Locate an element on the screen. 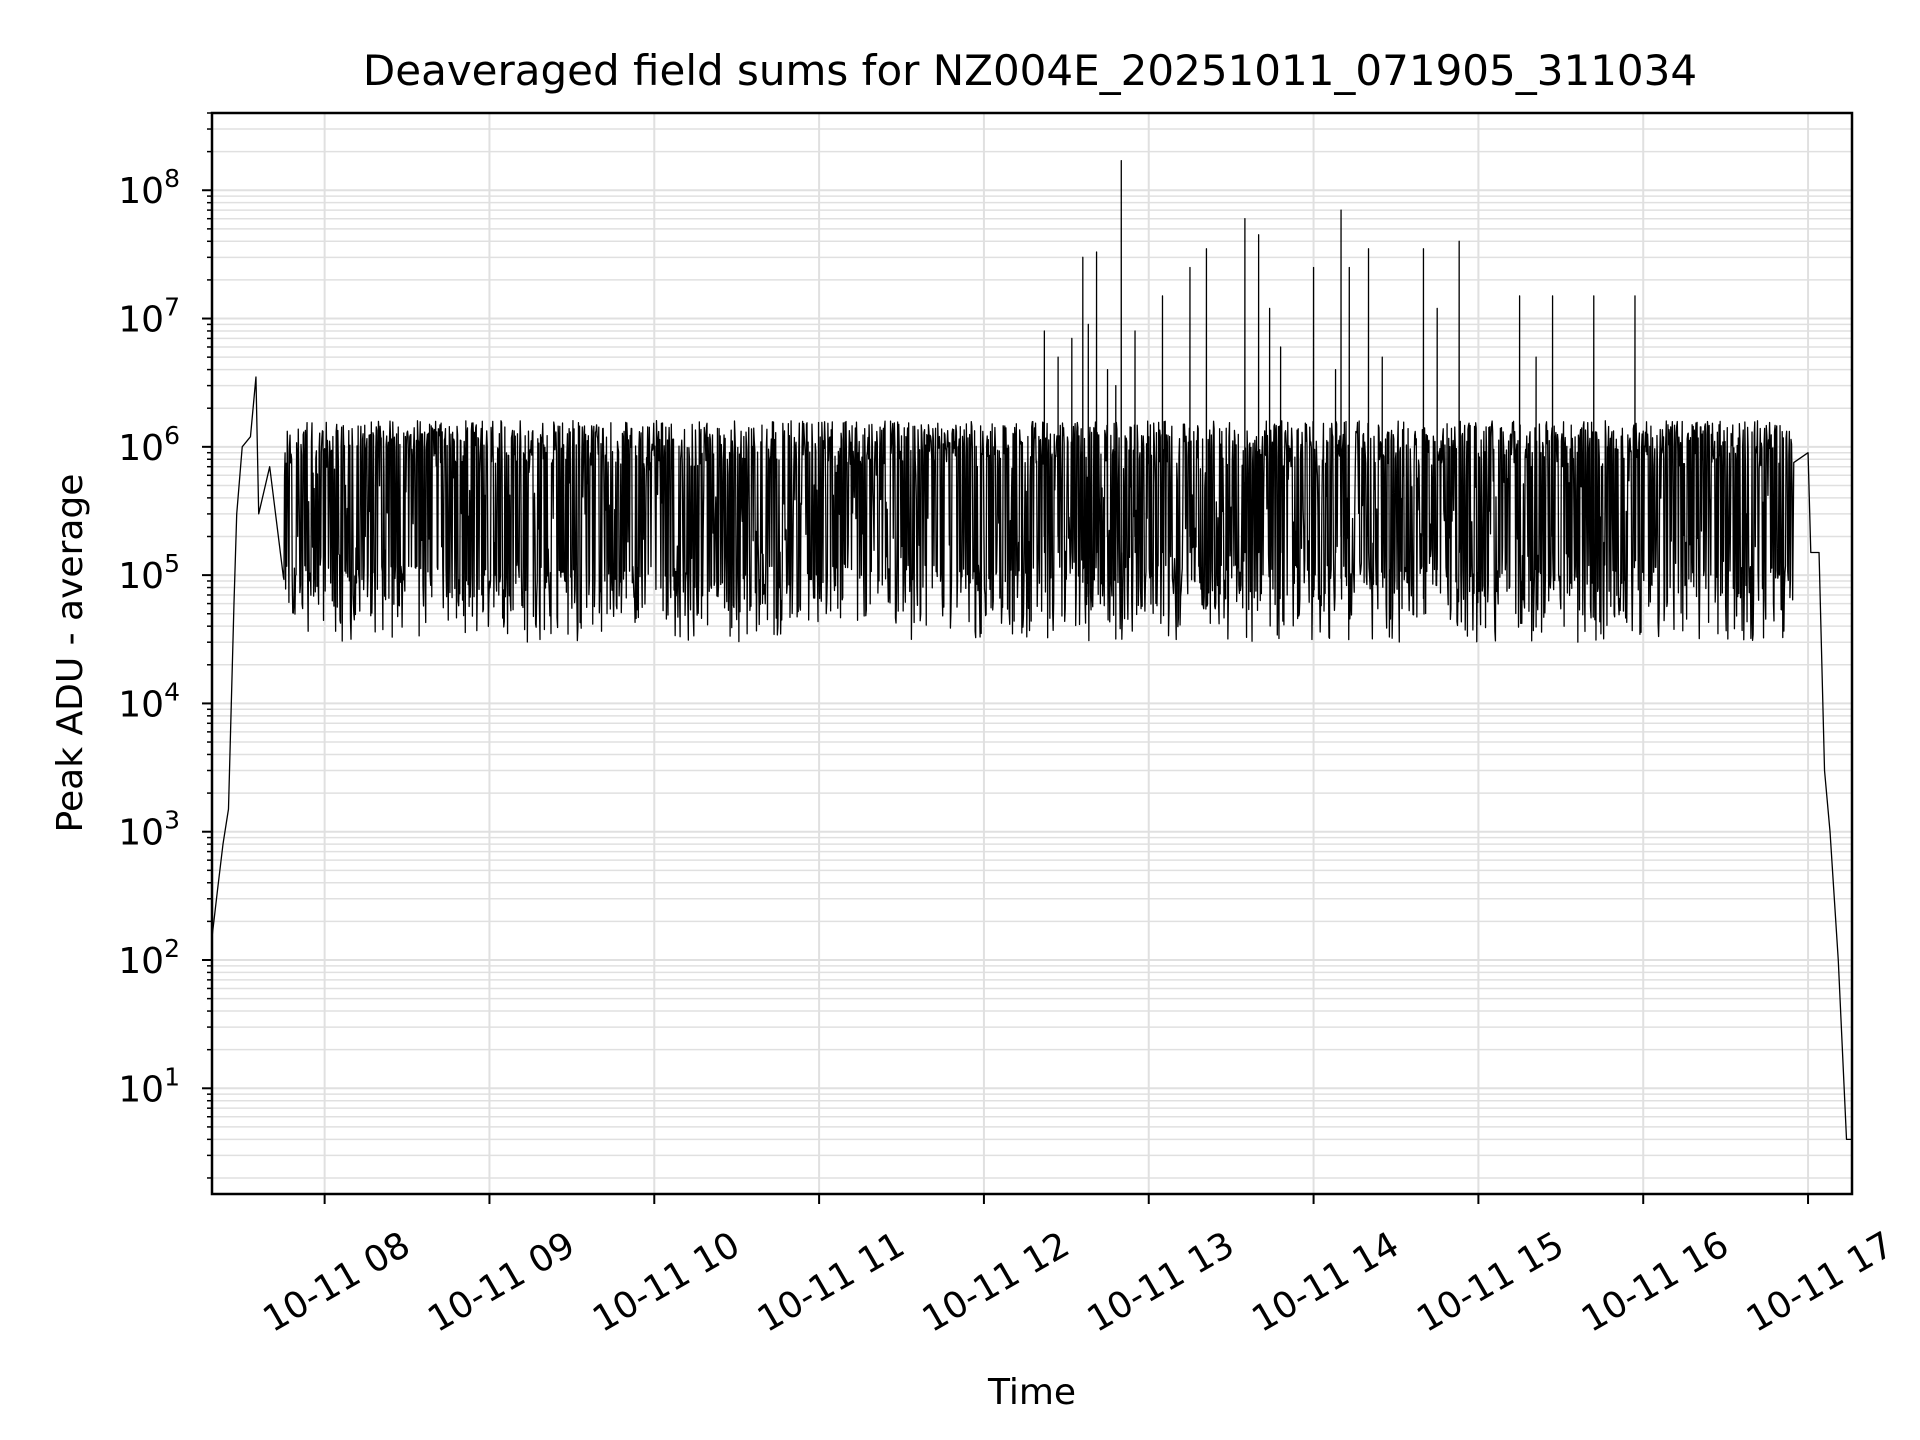  y-tick-exponent: 3 is located at coordinates (172, 820).